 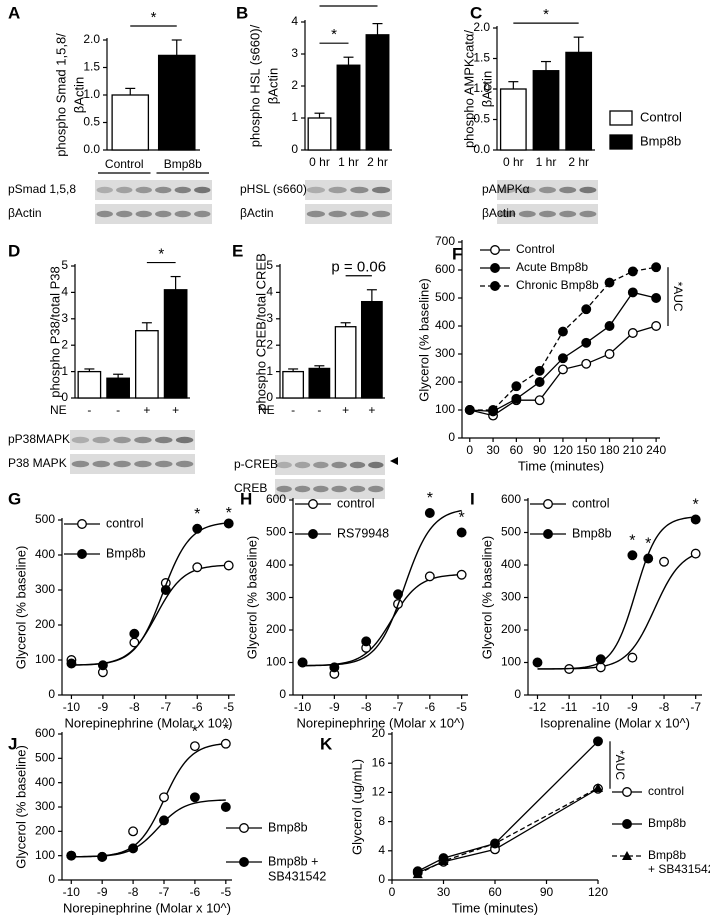 I want to click on y-tick-label: 300, so click(x=45, y=589).